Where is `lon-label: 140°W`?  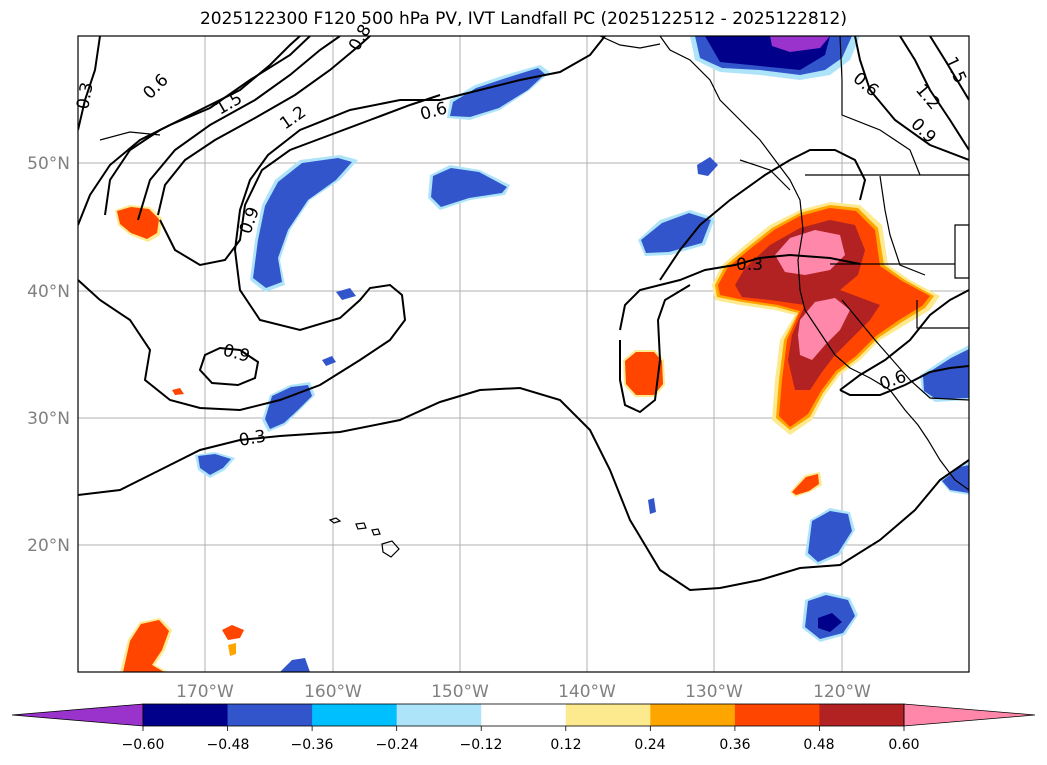
lon-label: 140°W is located at coordinates (587, 692).